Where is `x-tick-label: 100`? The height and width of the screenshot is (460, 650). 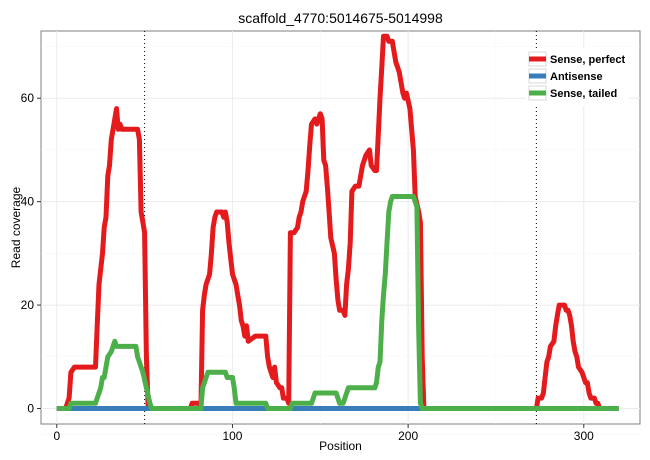
x-tick-label: 100 is located at coordinates (232, 436).